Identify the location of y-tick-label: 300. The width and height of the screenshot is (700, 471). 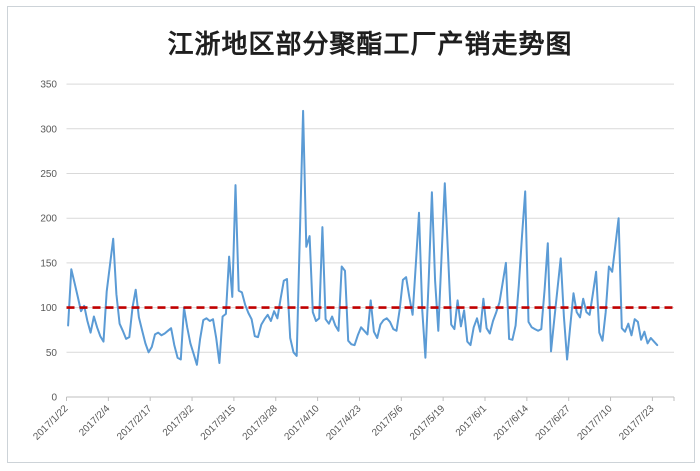
(48, 129).